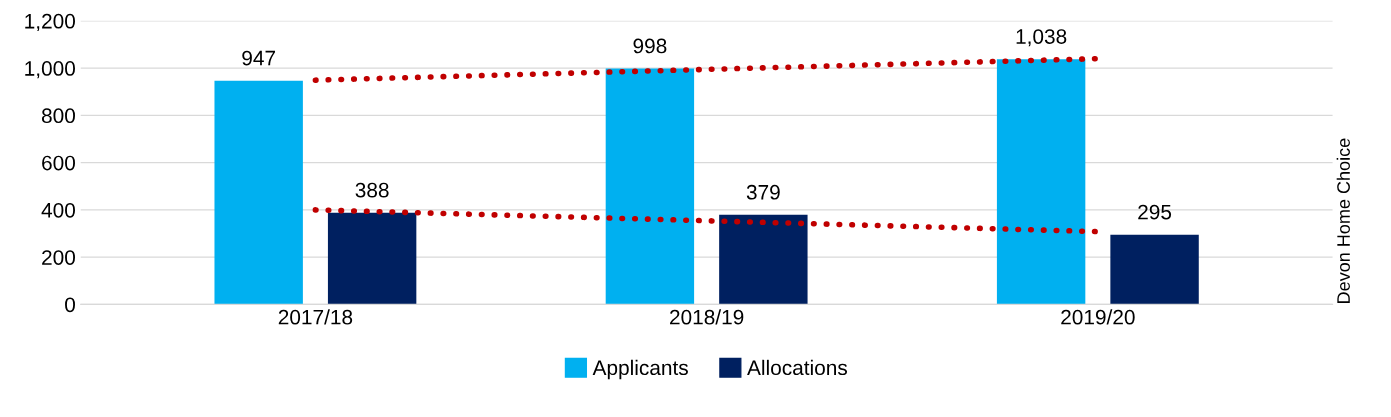 The image size is (1391, 417). Describe the element at coordinates (372, 190) in the screenshot. I see `data-label: 388` at that location.